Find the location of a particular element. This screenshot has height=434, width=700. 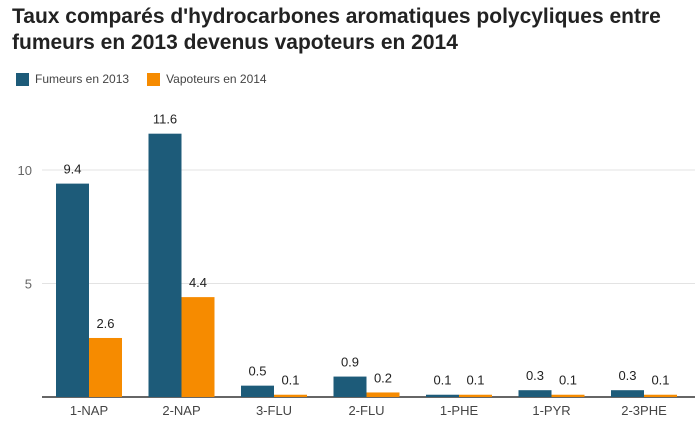

legend: Fumeurs en 2013 Vapoteurs en 2014 is located at coordinates (150, 79).